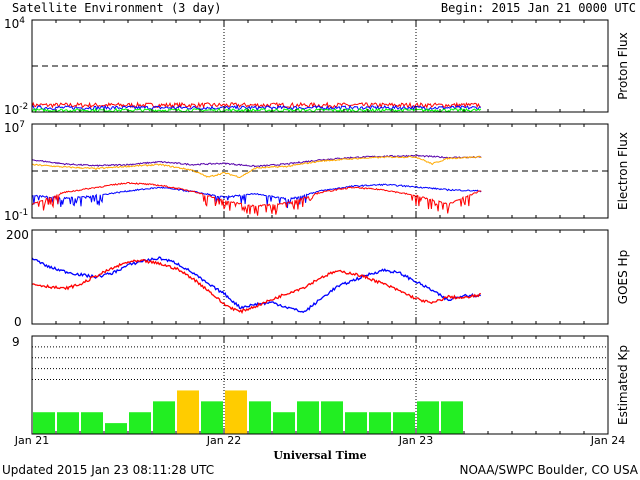  Describe the element at coordinates (319, 455) in the screenshot. I see `x-axis-label: Universal Time` at that location.